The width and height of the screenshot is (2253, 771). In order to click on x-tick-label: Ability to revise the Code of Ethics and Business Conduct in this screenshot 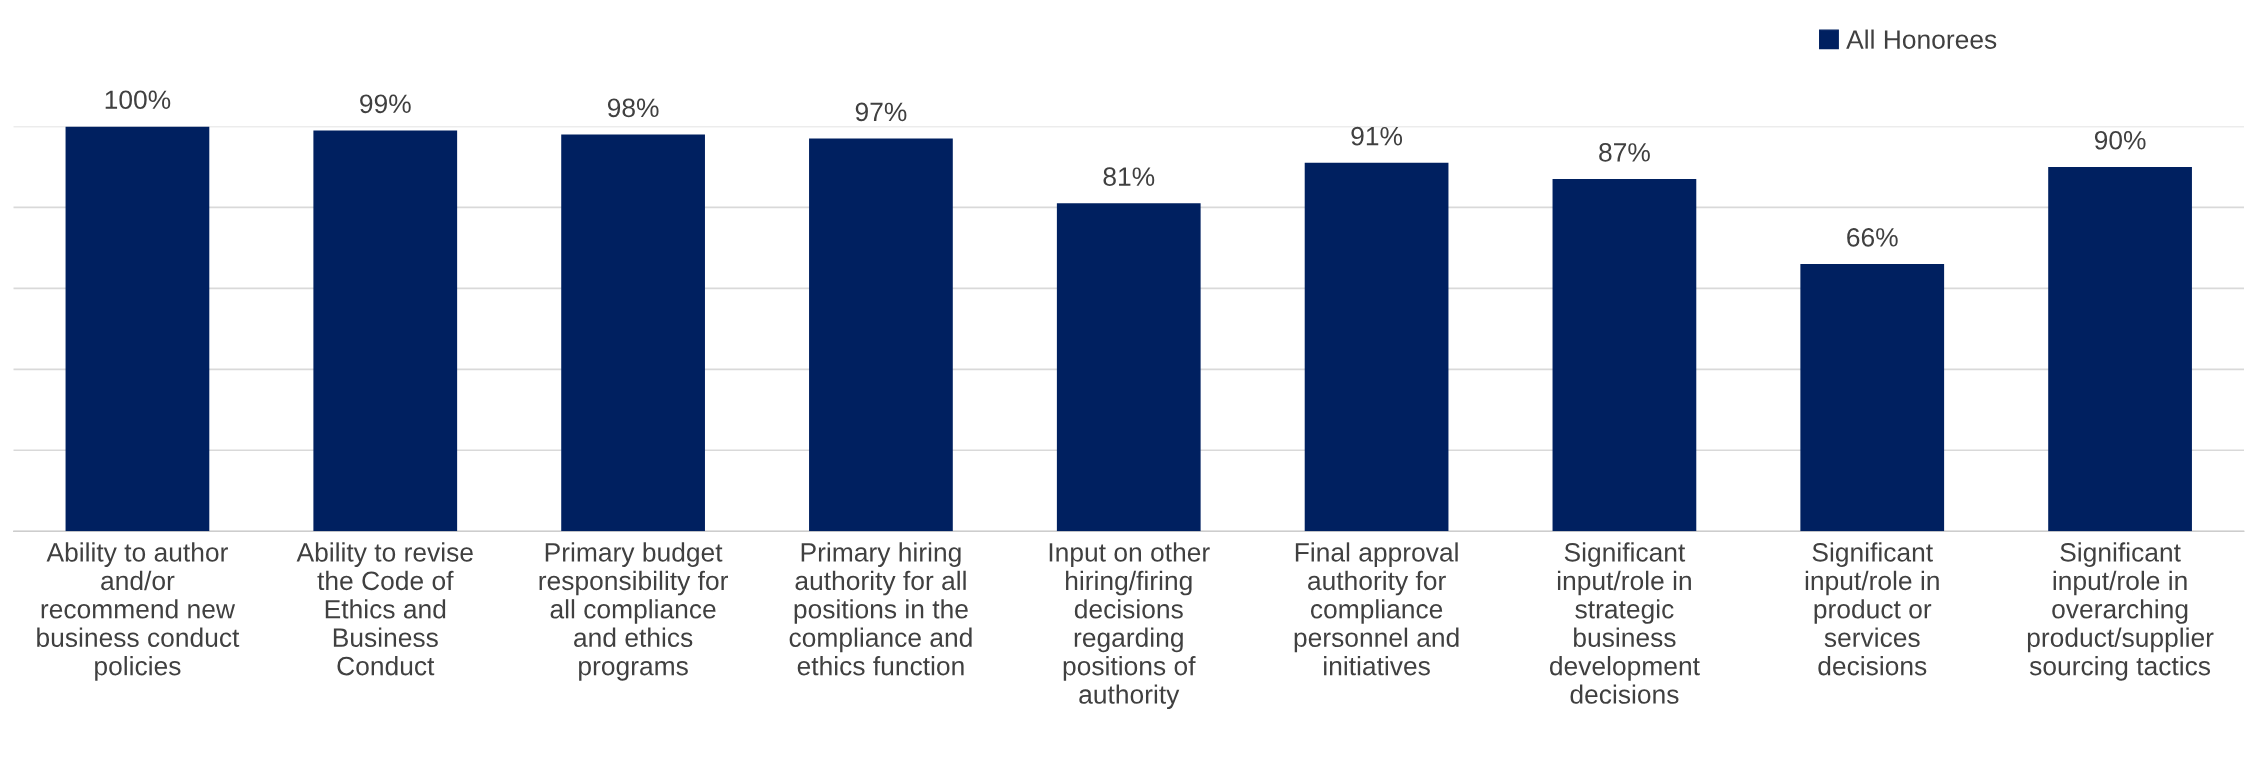, I will do `click(384, 609)`.